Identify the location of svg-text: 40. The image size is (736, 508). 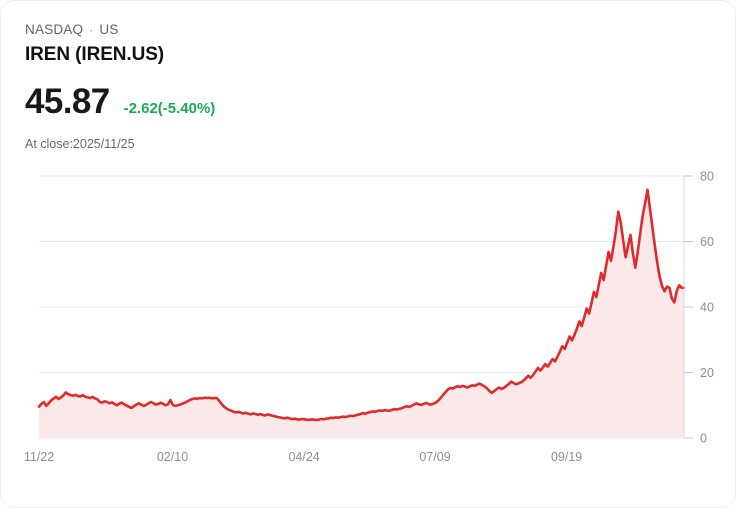
(707, 308).